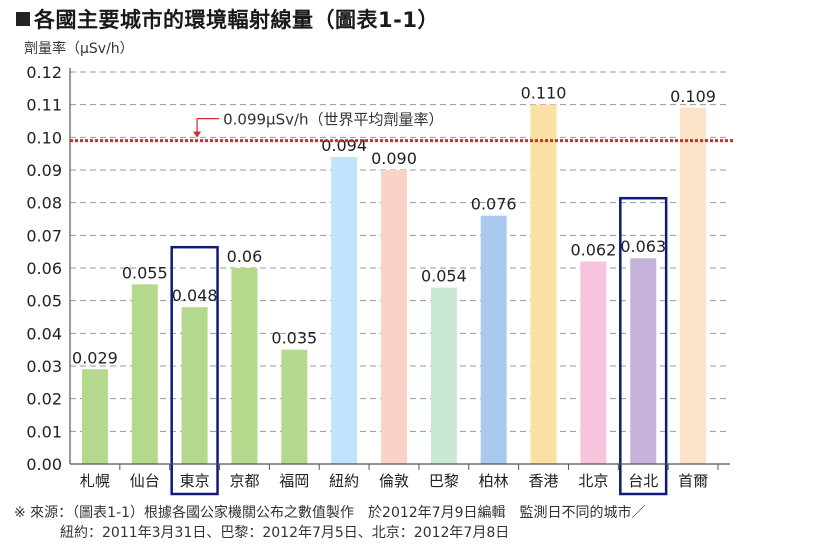  Describe the element at coordinates (44, 301) in the screenshot. I see `y-tick-label: 0.05` at that location.